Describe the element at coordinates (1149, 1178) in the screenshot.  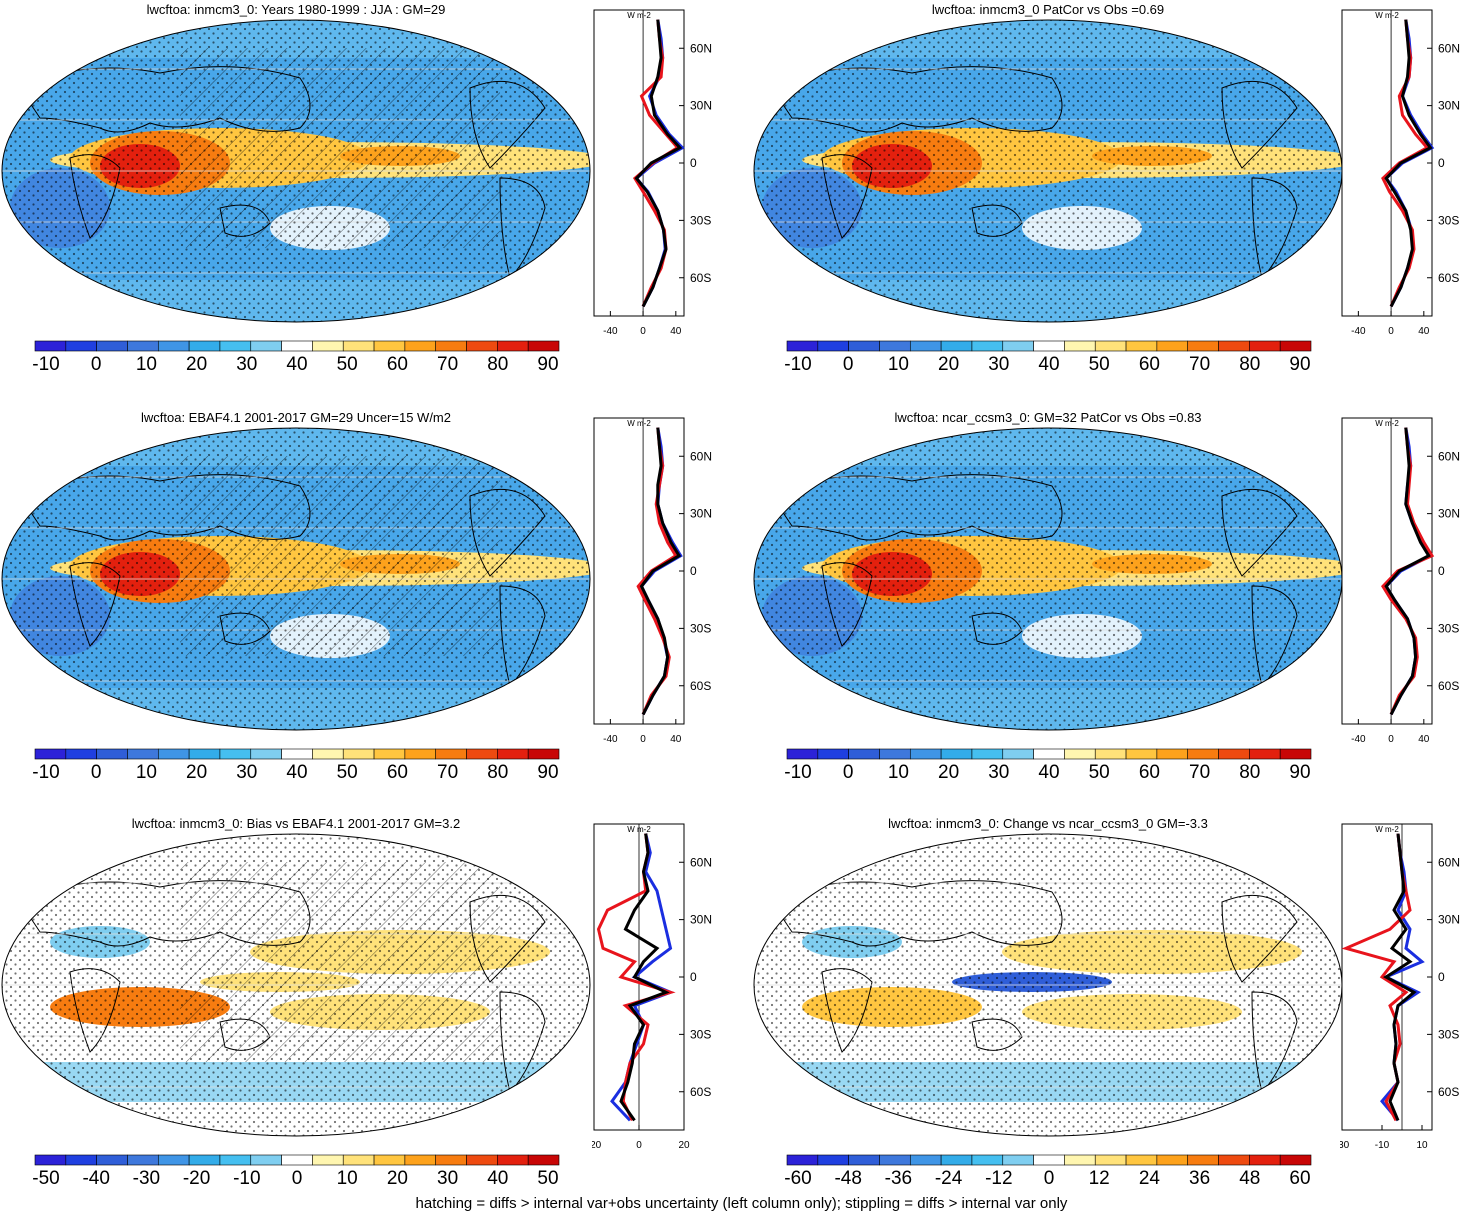
I see `colorbar-tick-label: 24` at that location.